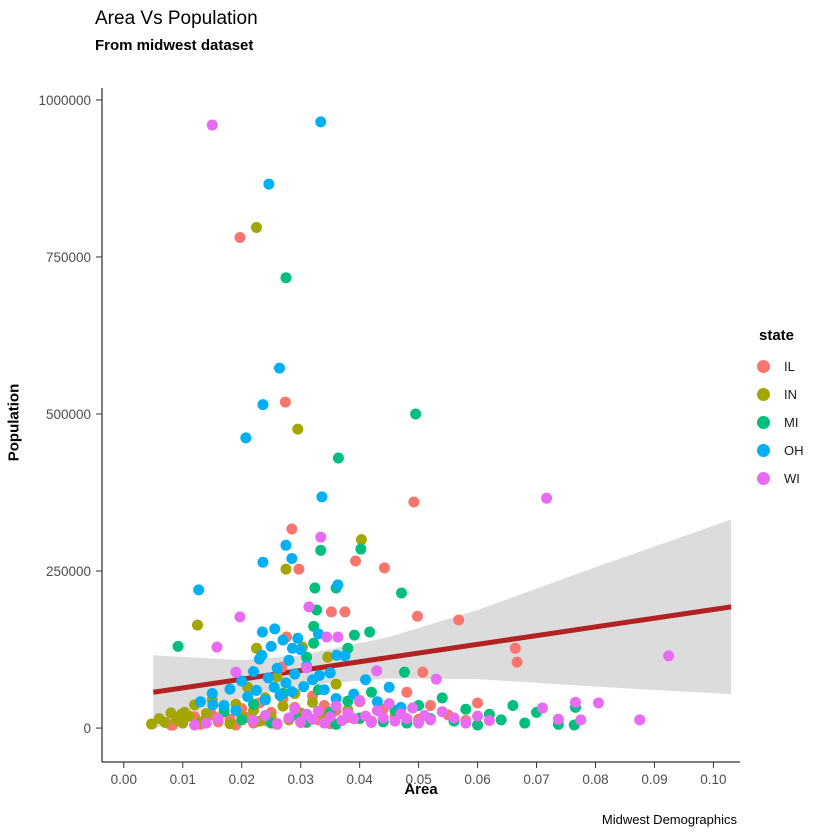 This screenshot has height=840, width=840. Describe the element at coordinates (792, 478) in the screenshot. I see `legend-label: WI` at that location.